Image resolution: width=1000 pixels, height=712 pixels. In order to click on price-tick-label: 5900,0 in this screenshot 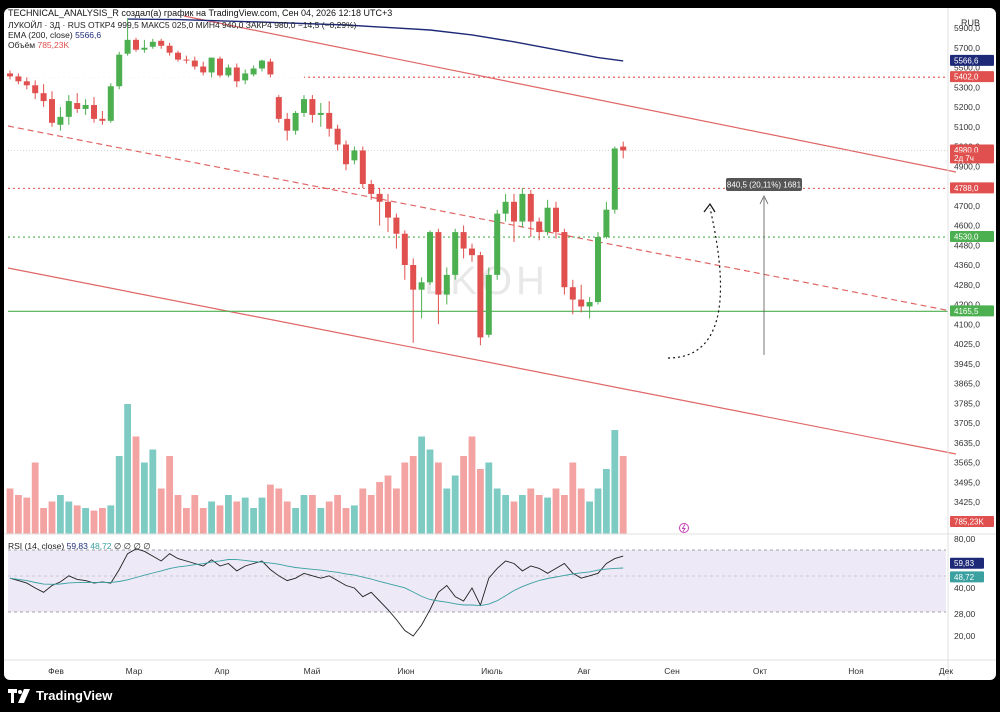, I will do `click(967, 28)`.